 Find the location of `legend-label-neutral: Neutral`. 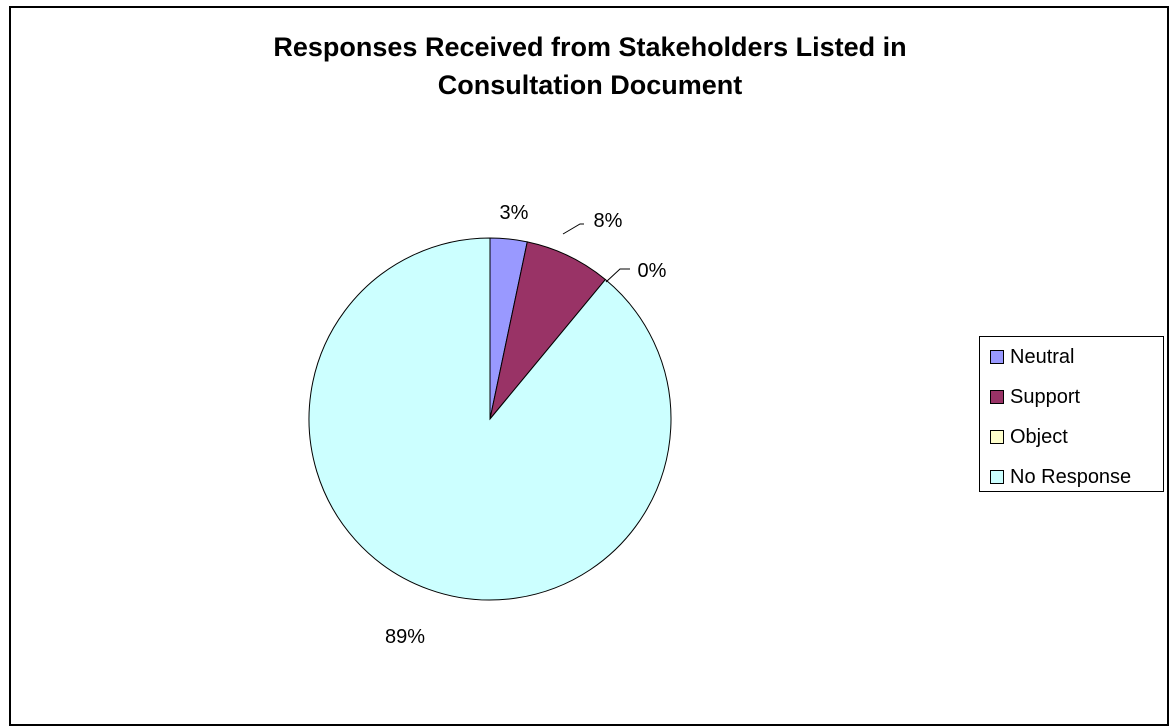

legend-label-neutral: Neutral is located at coordinates (1042, 356).